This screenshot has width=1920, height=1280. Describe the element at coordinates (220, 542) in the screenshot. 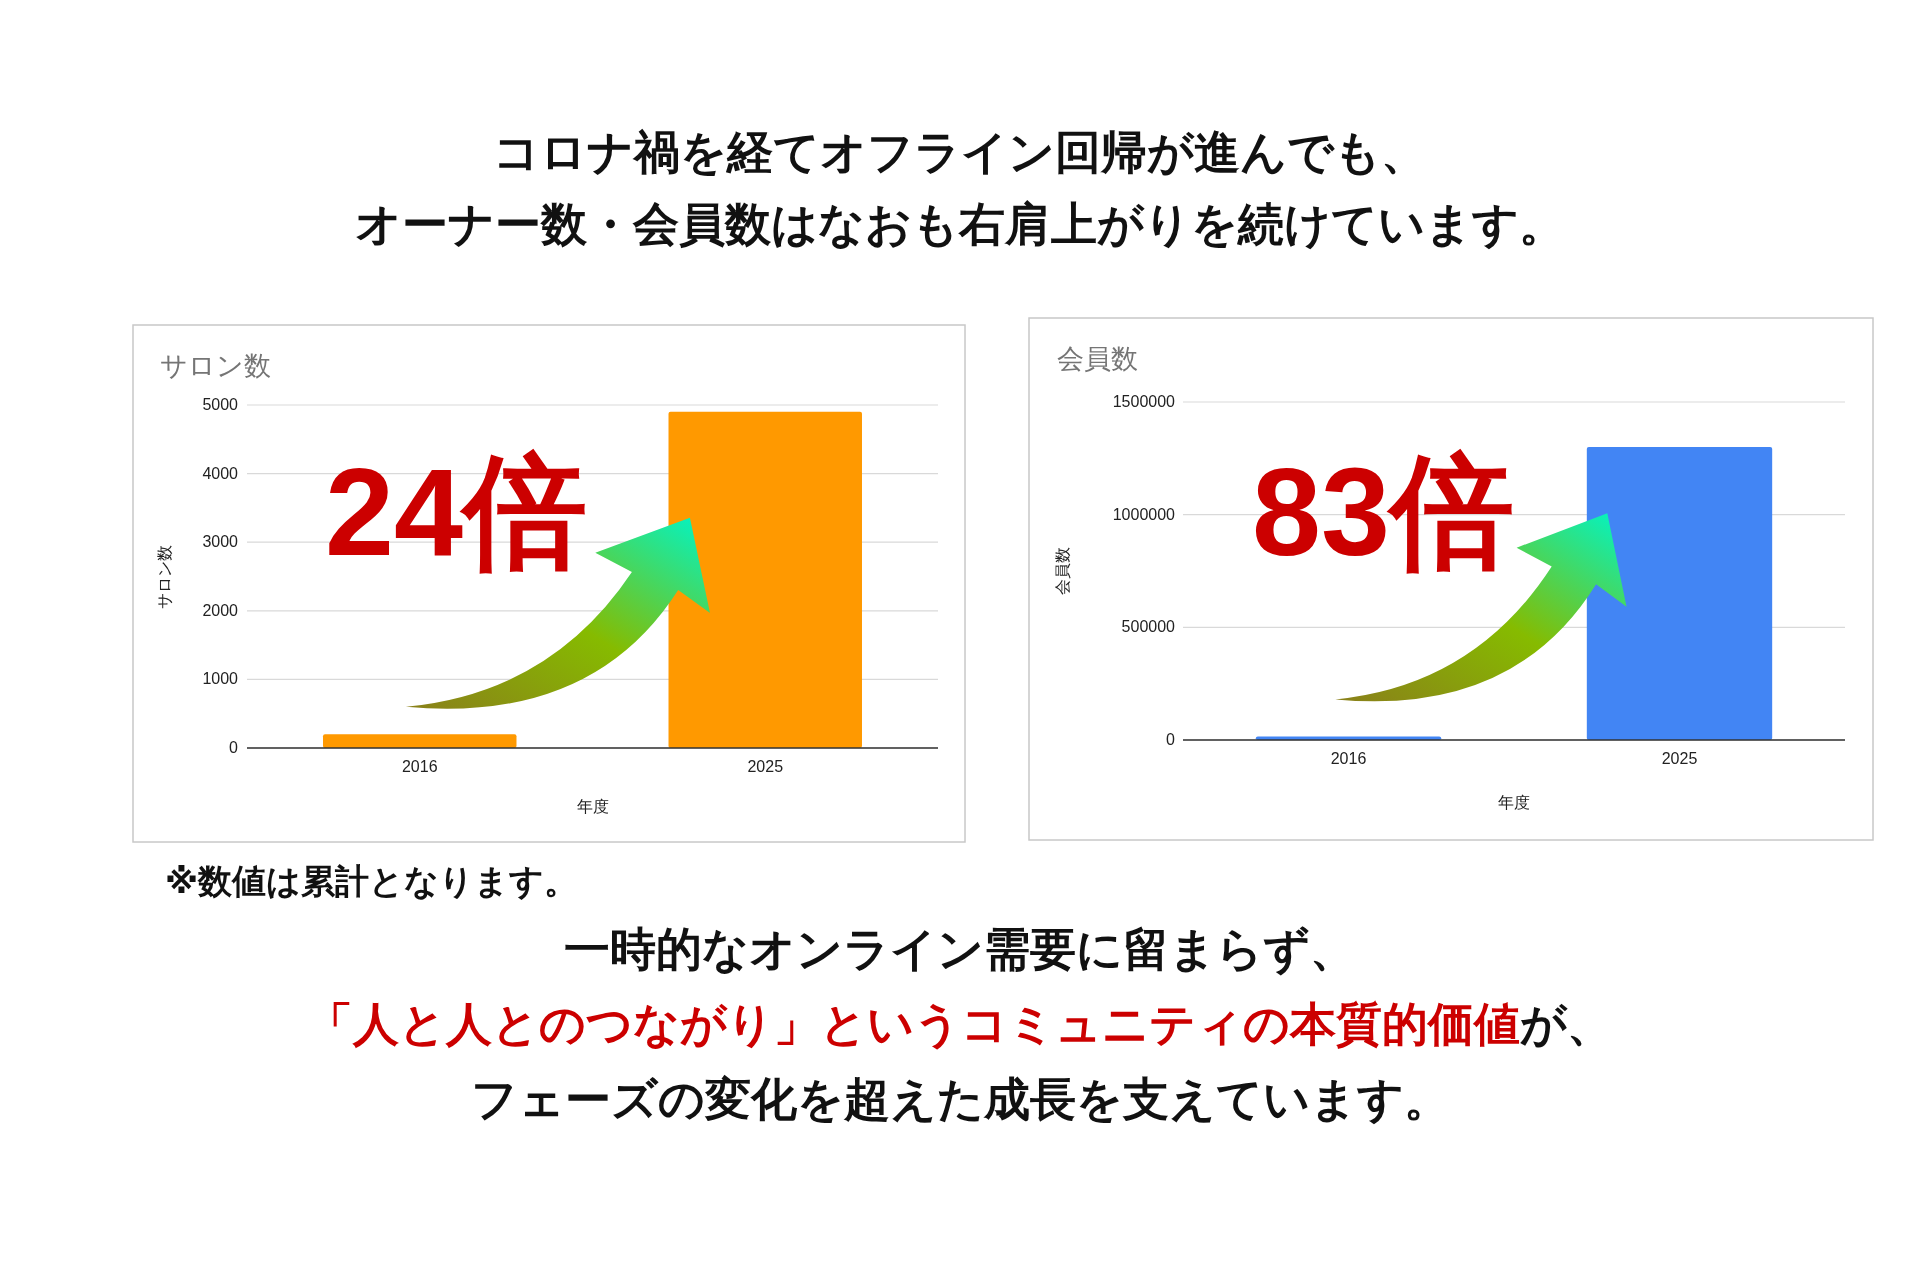

I see `y-tick-label: 3000` at that location.